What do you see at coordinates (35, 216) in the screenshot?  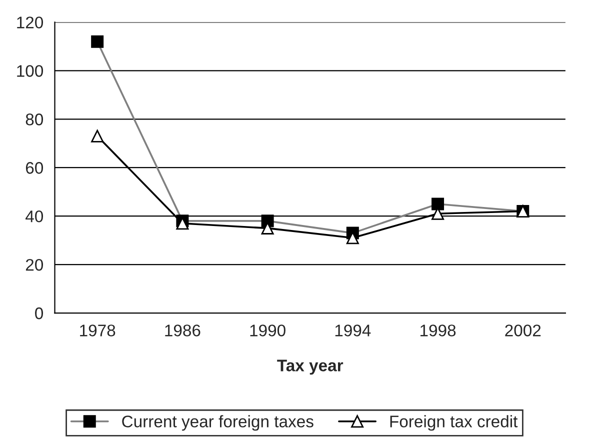 I see `y-tick-label: 40` at bounding box center [35, 216].